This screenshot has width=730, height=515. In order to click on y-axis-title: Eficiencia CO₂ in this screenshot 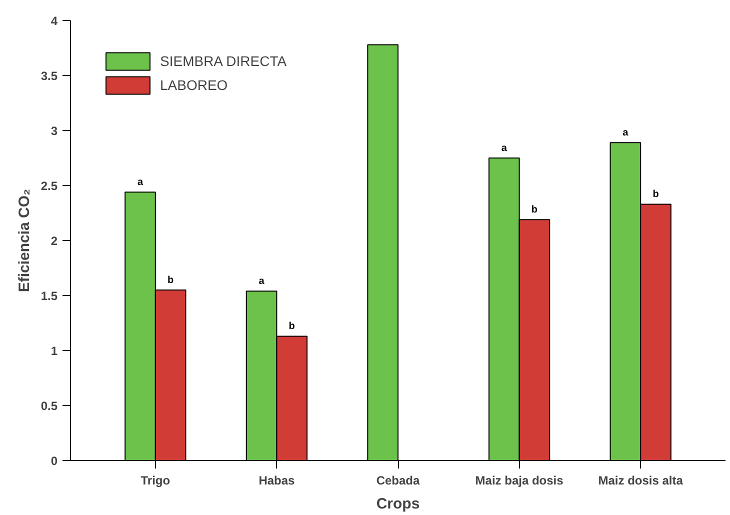, I will do `click(24, 240)`.